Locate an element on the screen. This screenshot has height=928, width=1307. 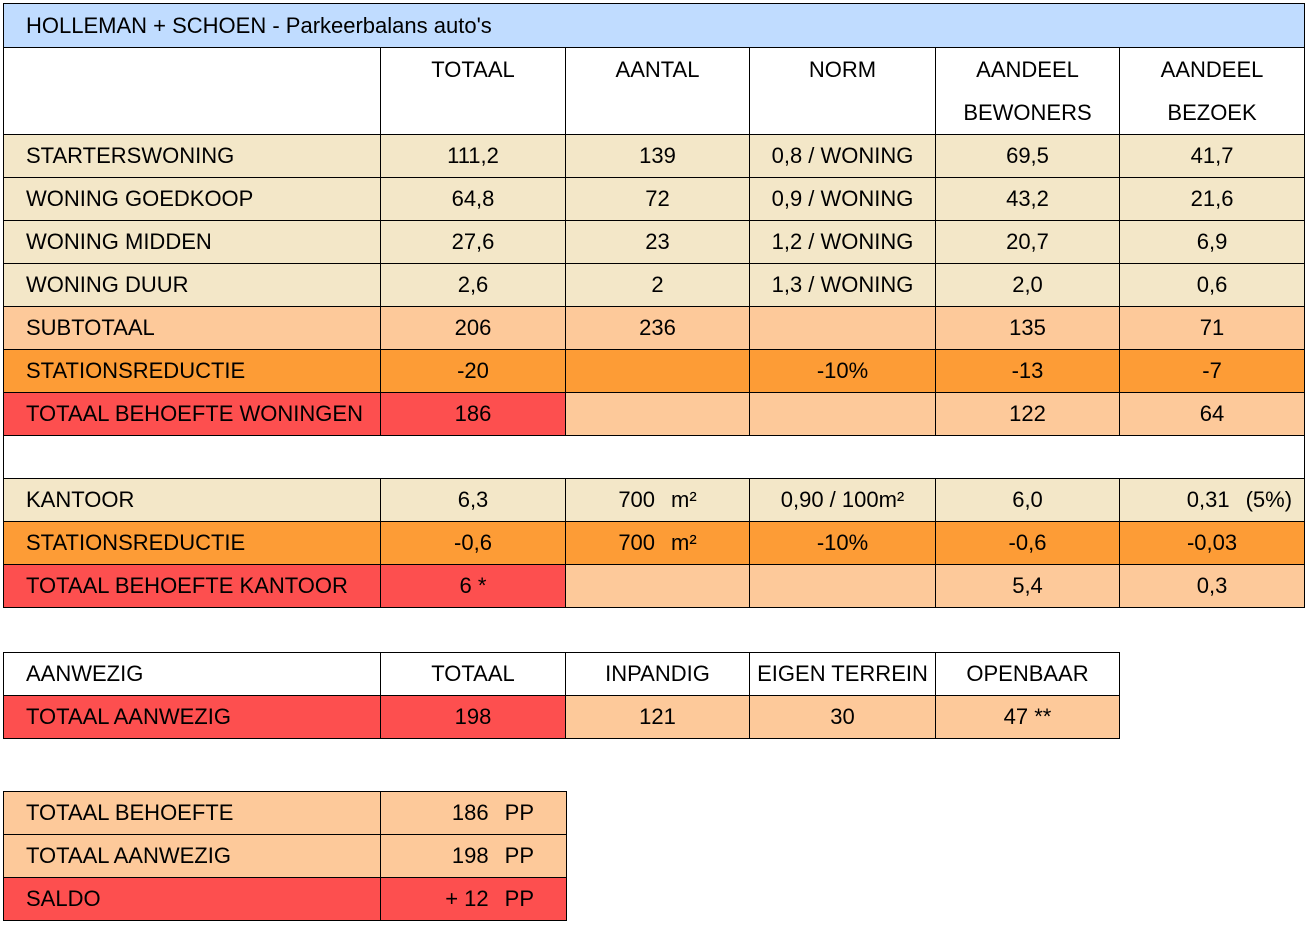
cell-bezoek: 71 is located at coordinates (1212, 328).